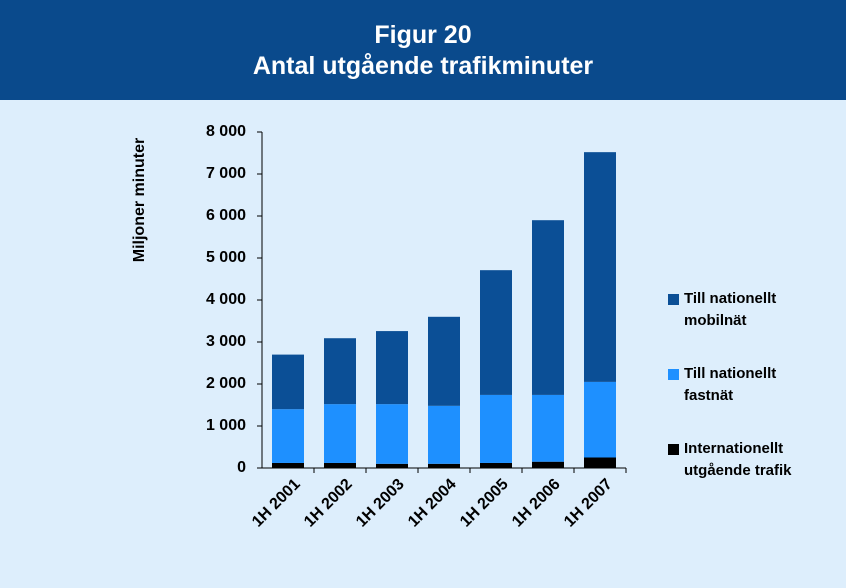 The width and height of the screenshot is (846, 588). I want to click on chart-subtitle: Antal utgående trafikminuter, so click(423, 66).